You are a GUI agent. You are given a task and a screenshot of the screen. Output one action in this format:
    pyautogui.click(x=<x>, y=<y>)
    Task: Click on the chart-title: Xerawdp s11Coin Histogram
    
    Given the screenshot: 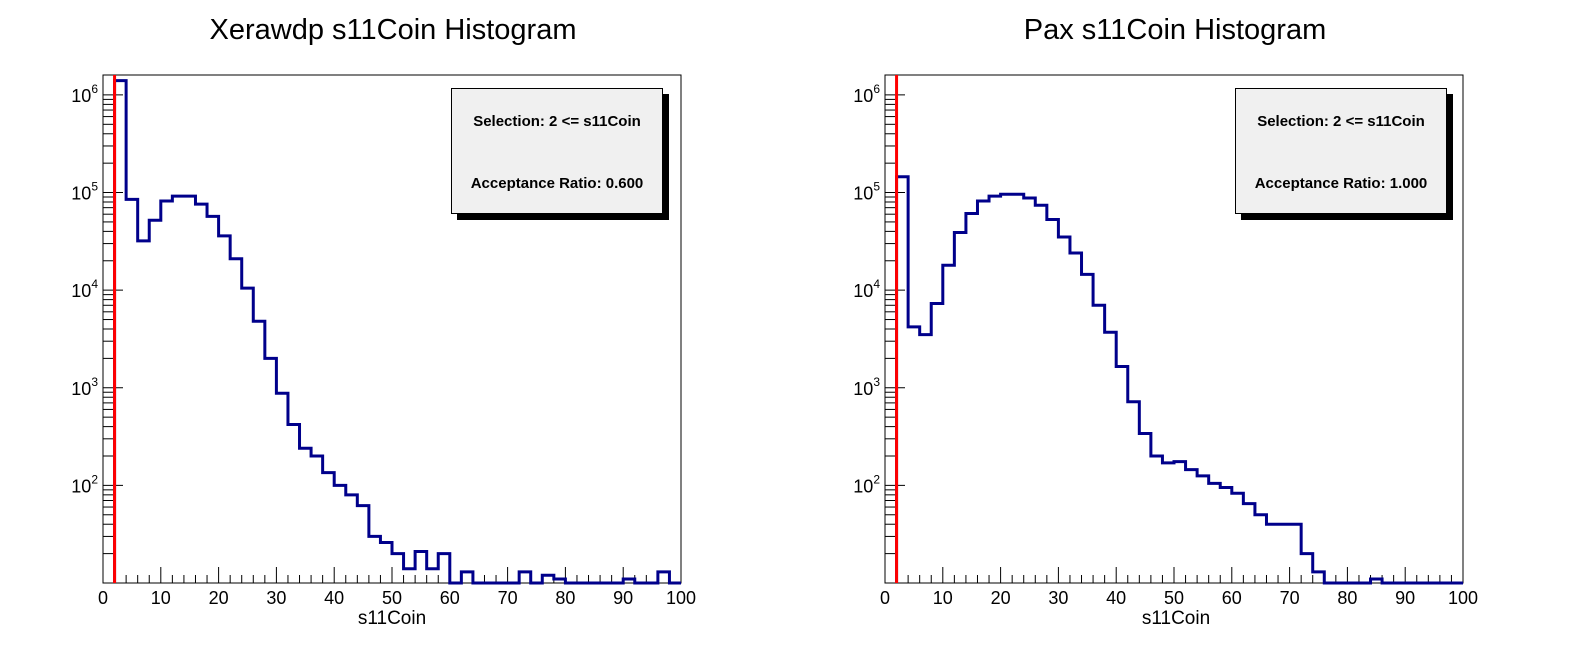 What is the action you would take?
    pyautogui.click(x=393, y=30)
    